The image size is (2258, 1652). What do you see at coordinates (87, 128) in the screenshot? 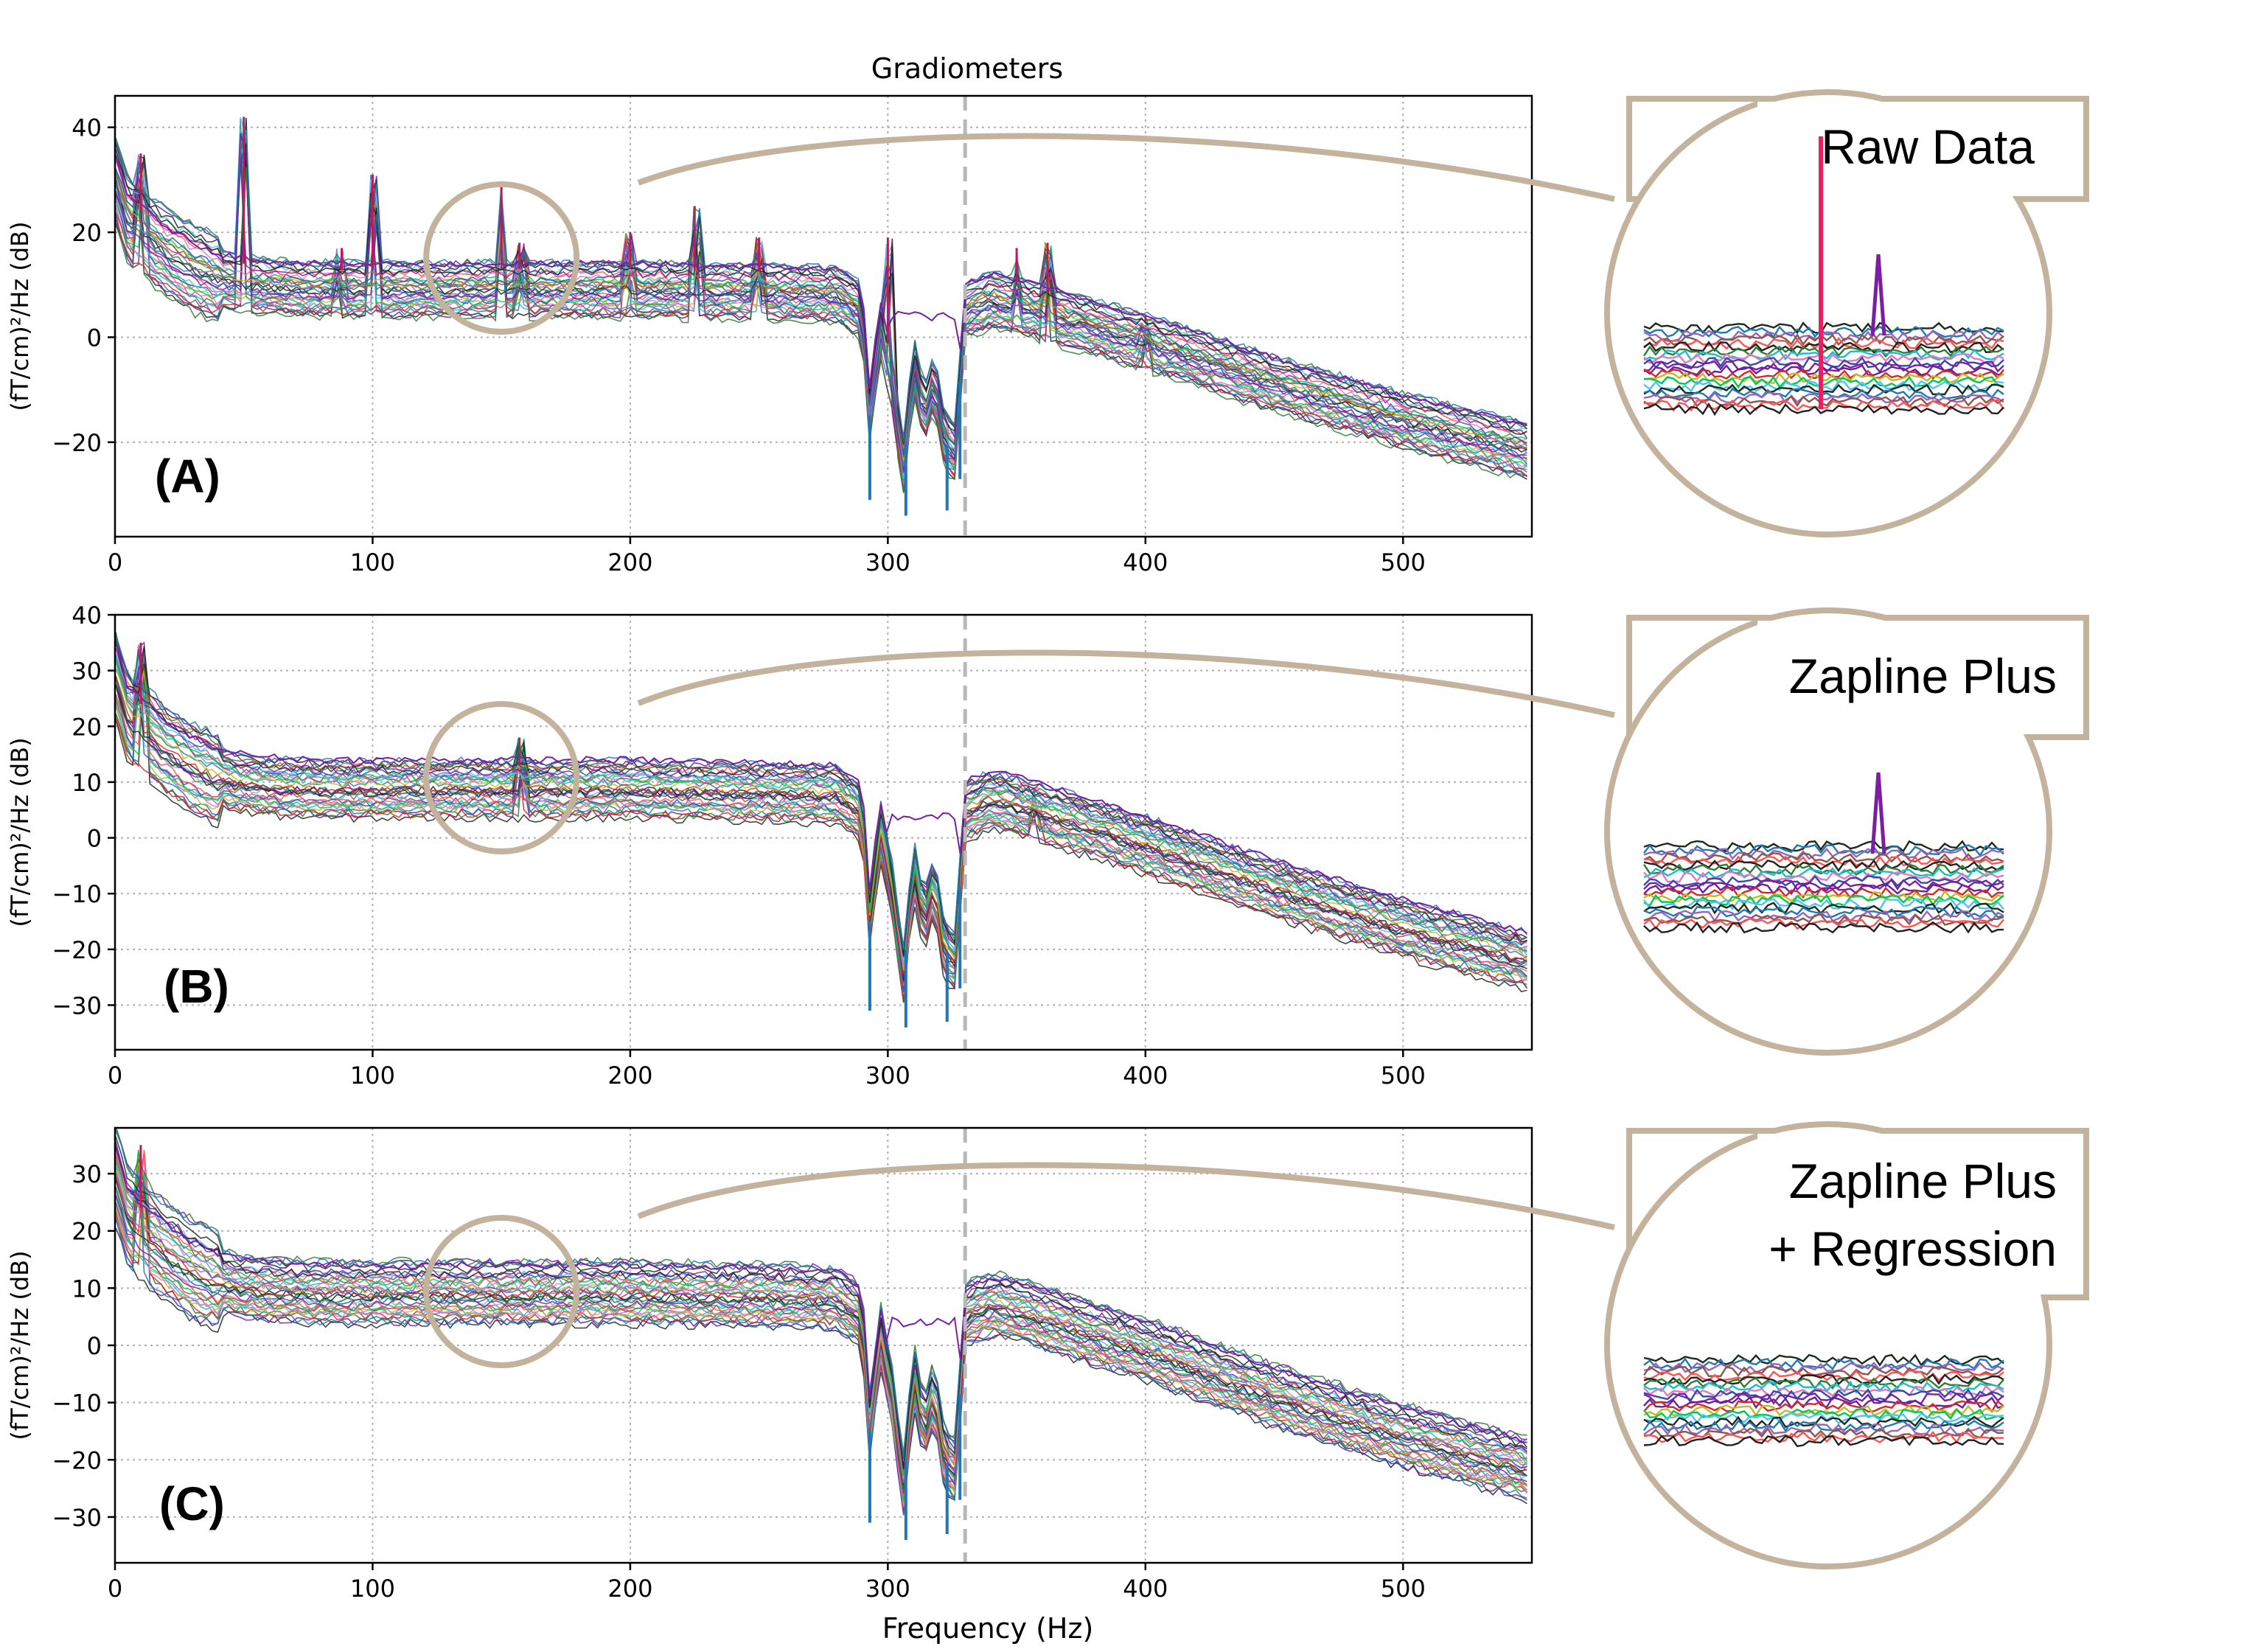
I see `y-tick-label: 40` at bounding box center [87, 128].